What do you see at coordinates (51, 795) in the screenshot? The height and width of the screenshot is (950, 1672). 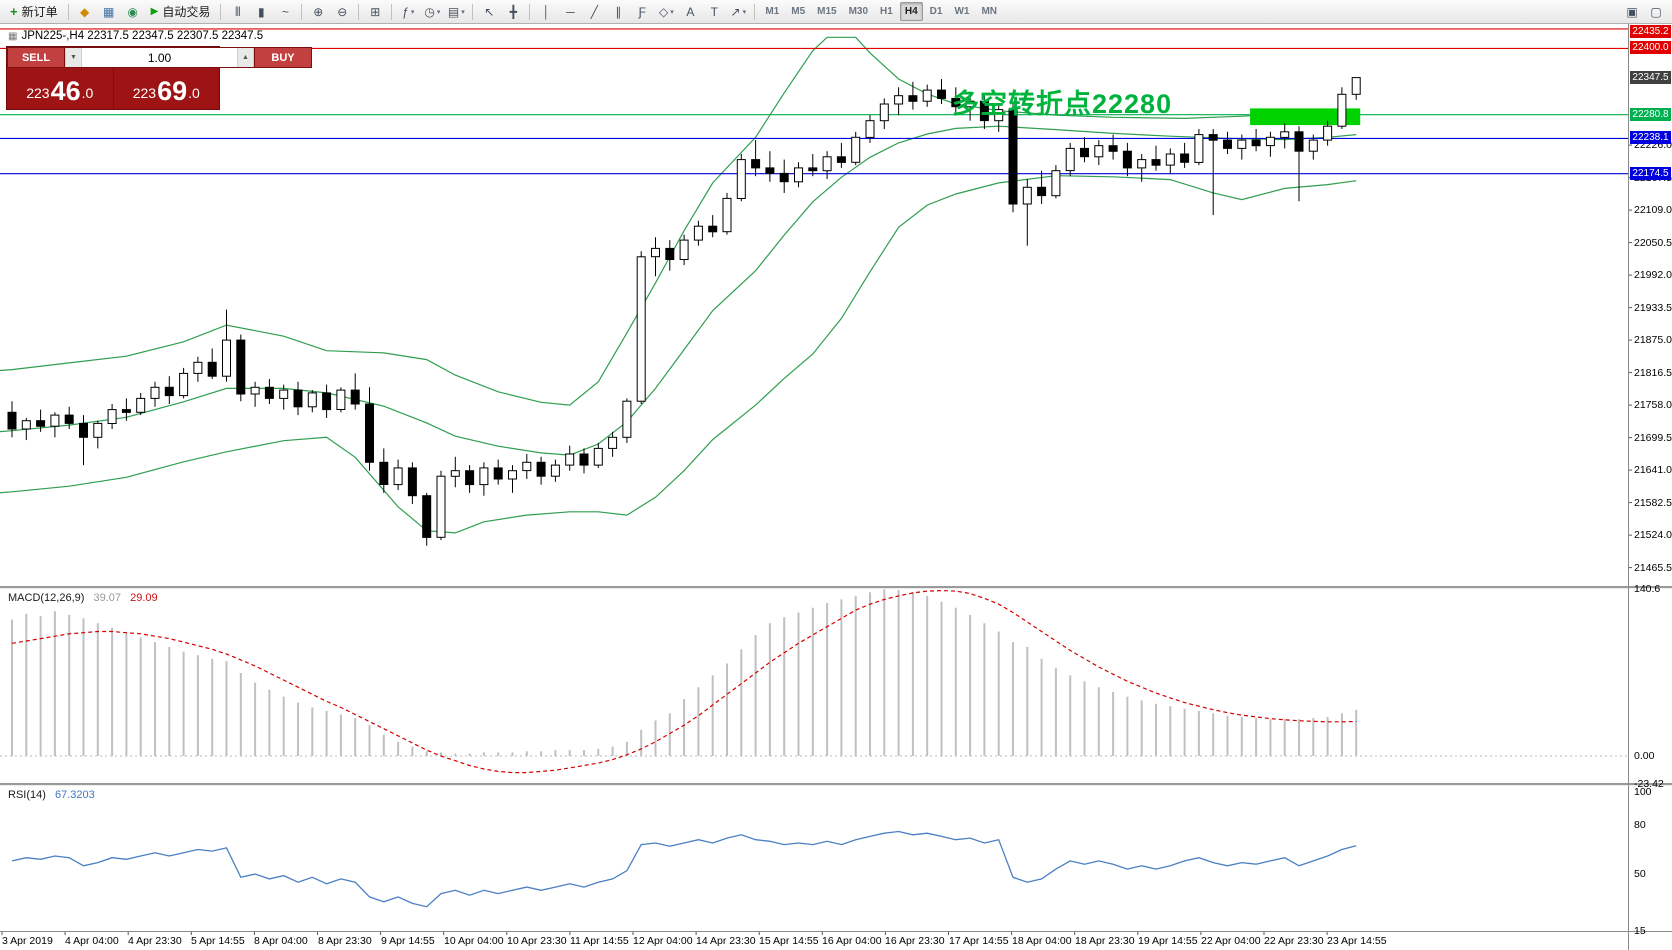 I see `rsi-label: RSI(14) 67.3203` at bounding box center [51, 795].